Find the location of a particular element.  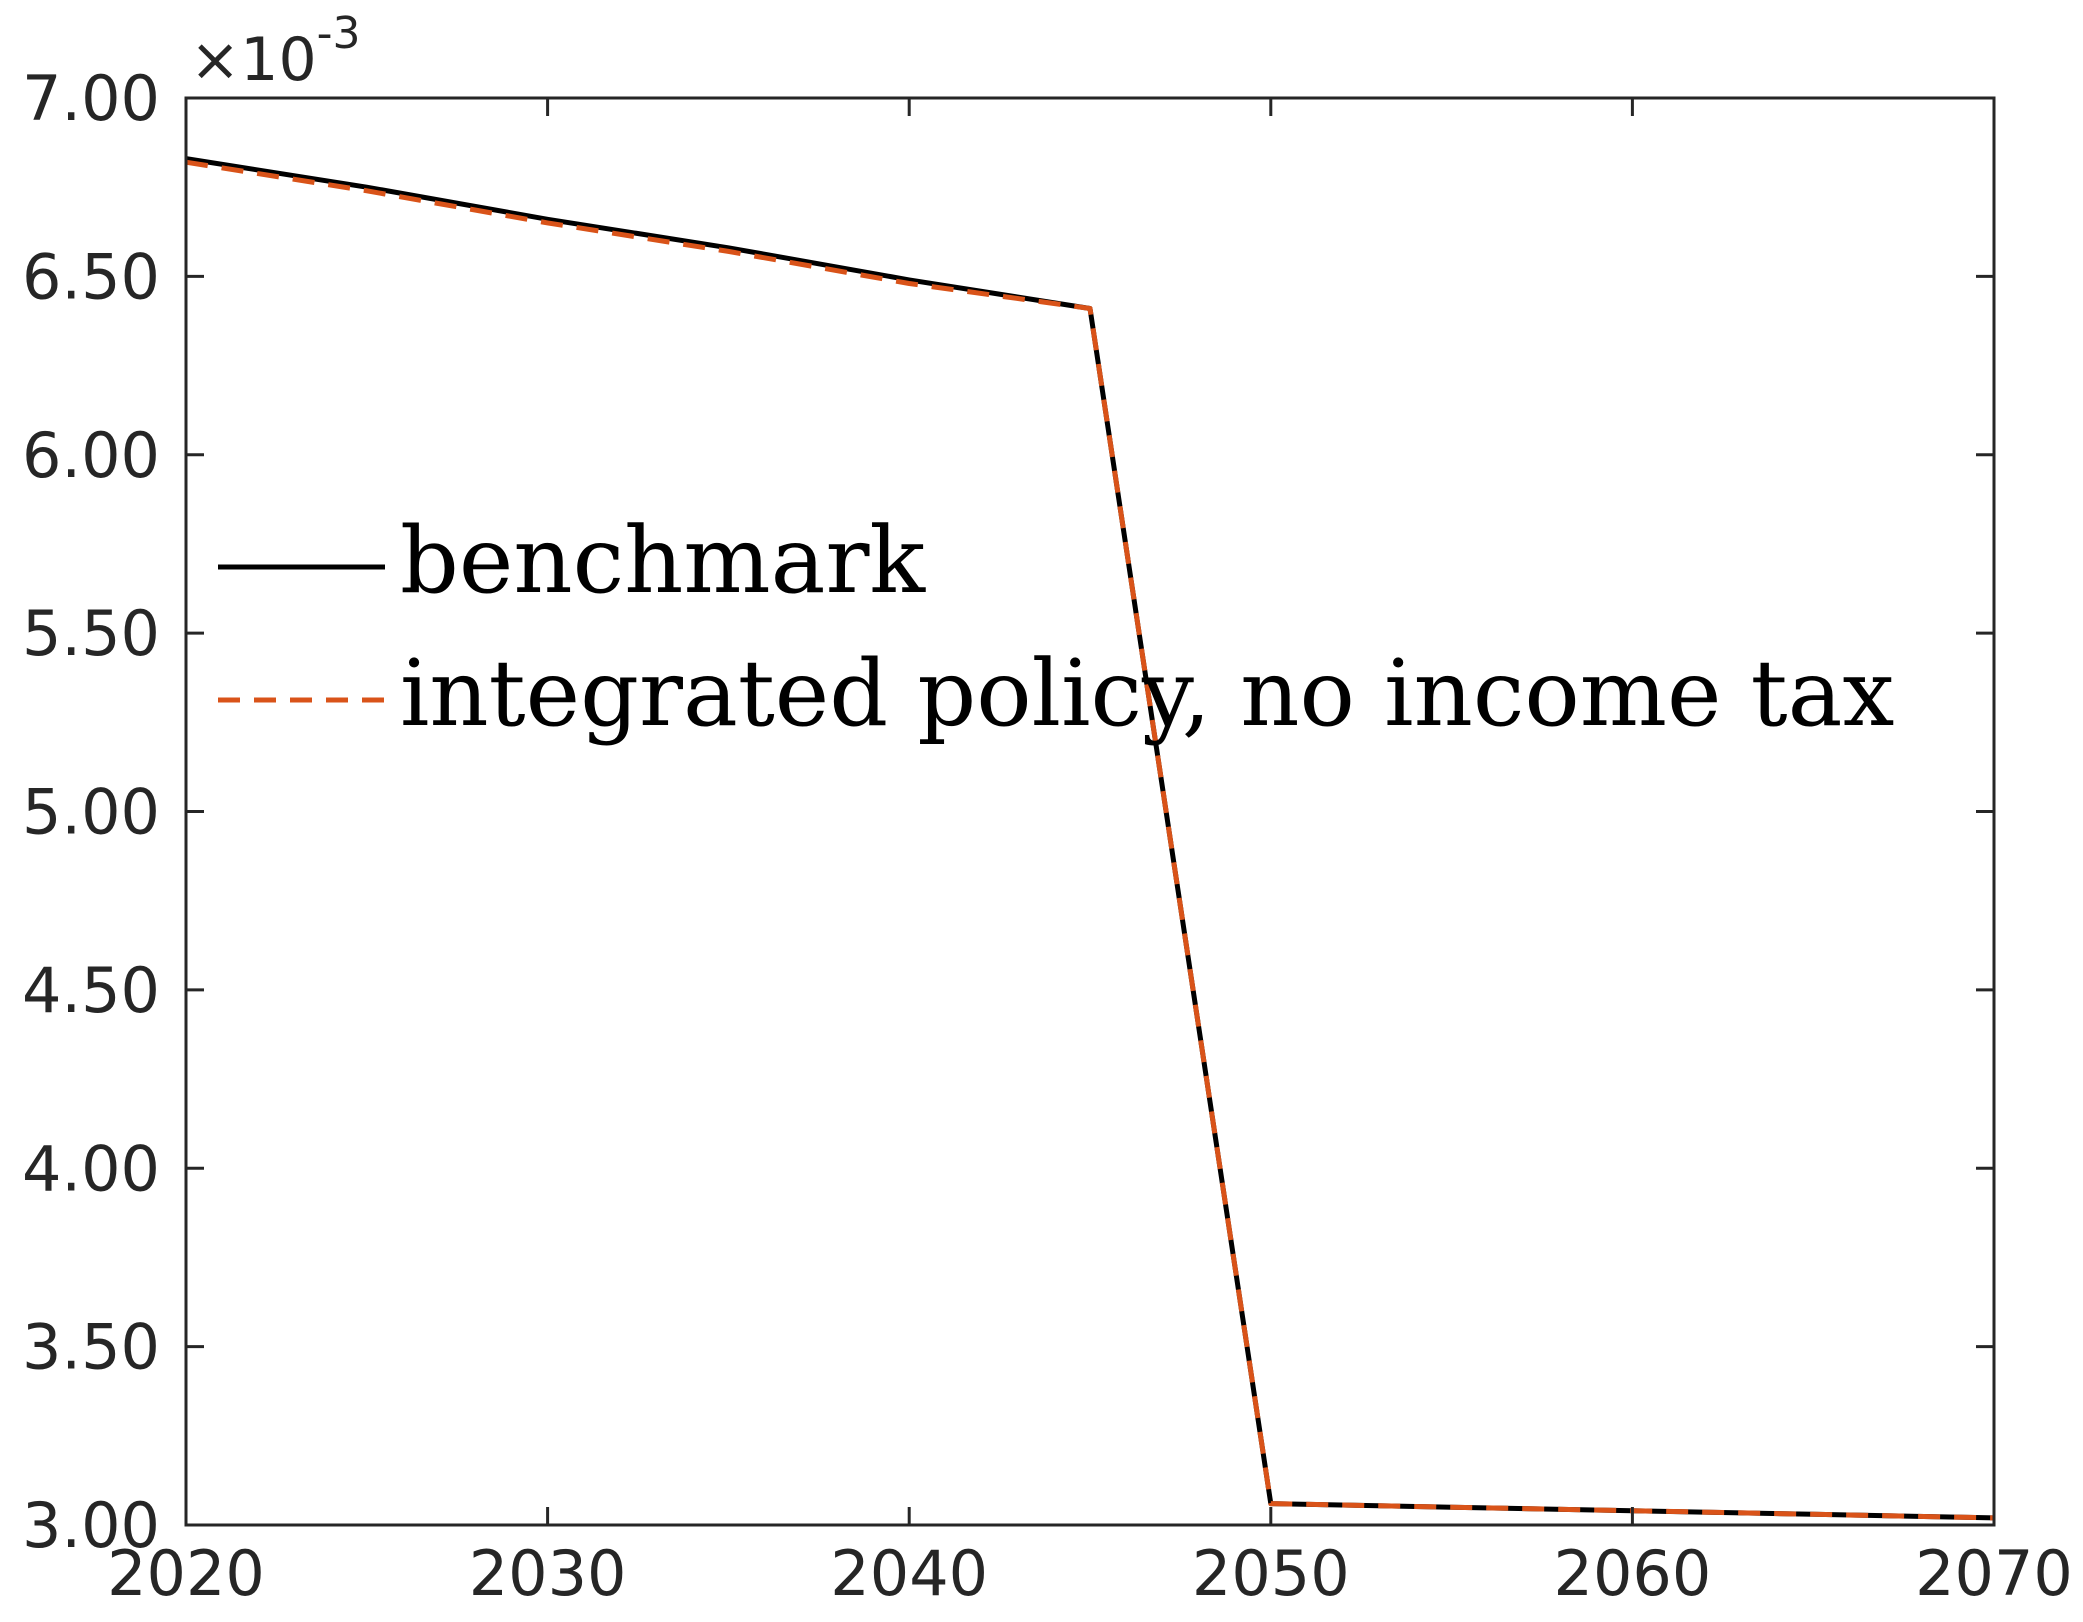

y-tick-label: 5.00 is located at coordinates (91, 812).